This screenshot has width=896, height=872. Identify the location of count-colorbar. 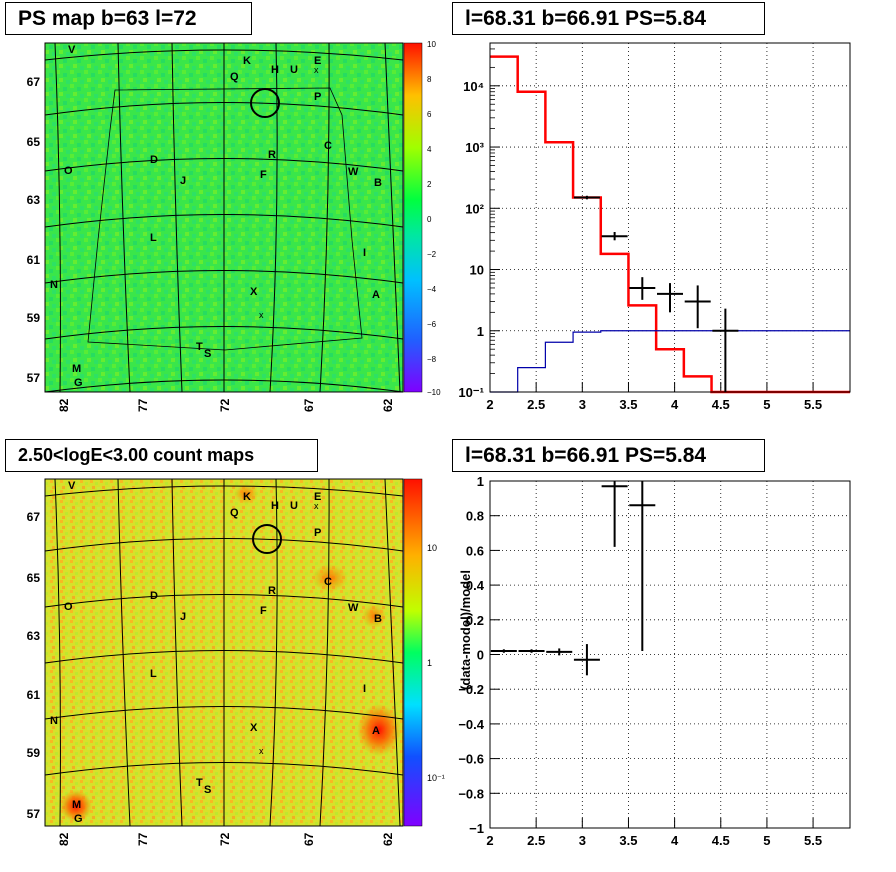
(413, 652).